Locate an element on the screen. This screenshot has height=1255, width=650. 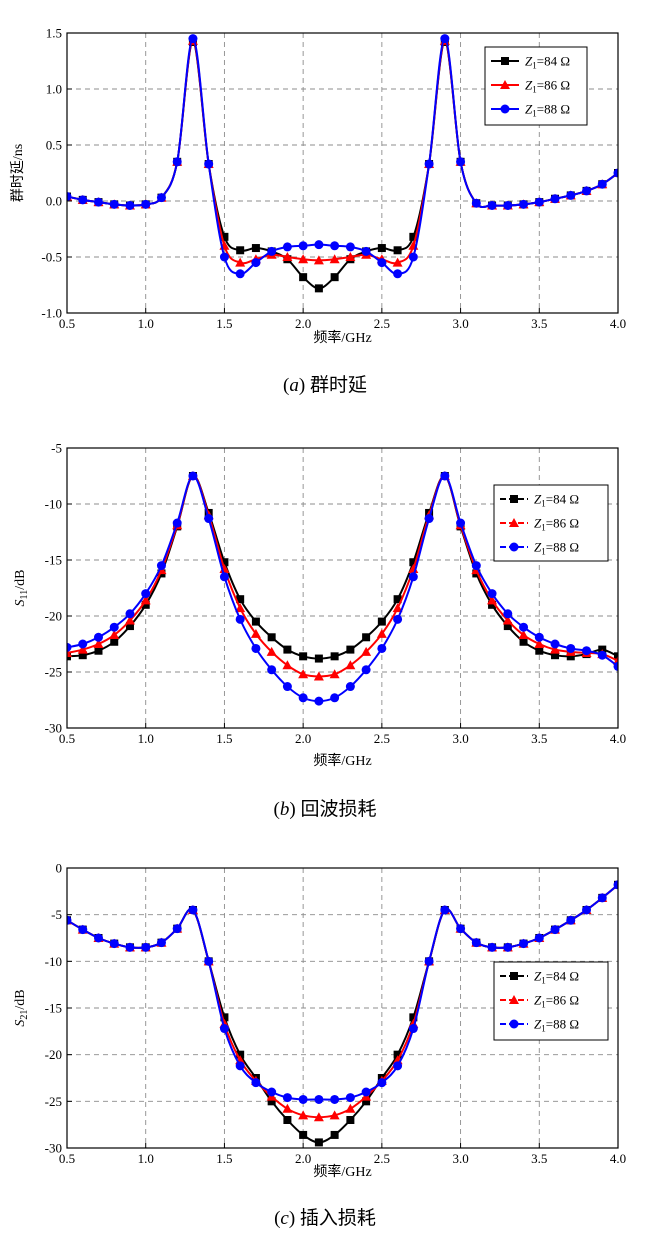
figure-caption: (a) 群时延 is located at coordinates (325, 385).